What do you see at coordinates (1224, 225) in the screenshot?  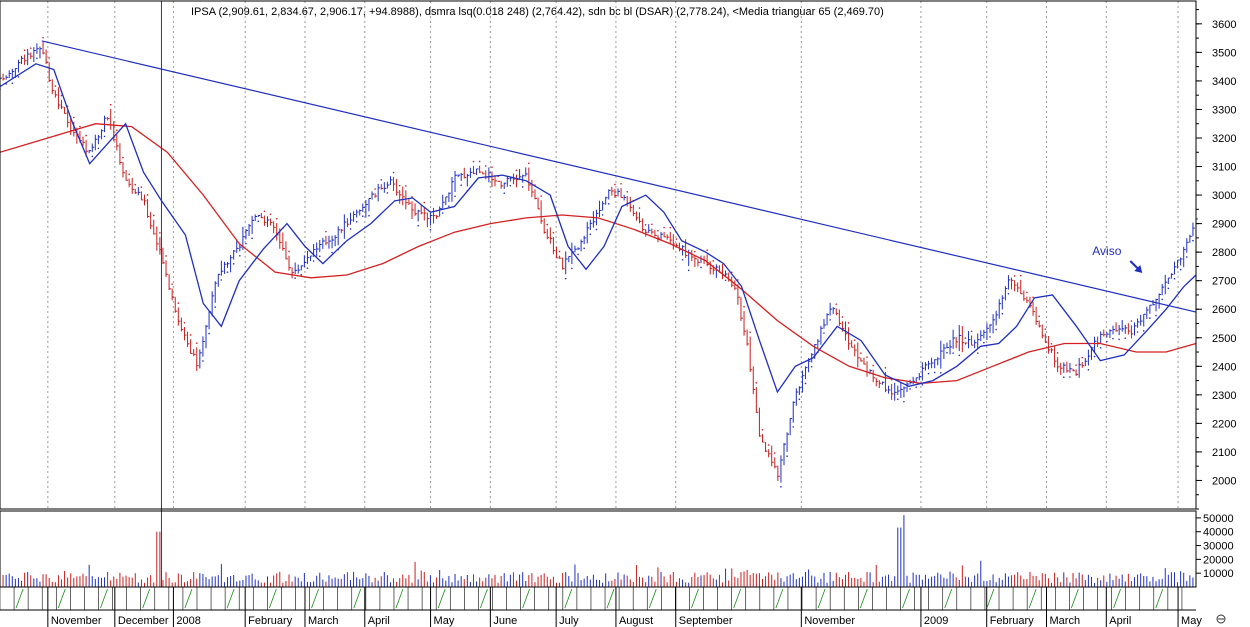 I see `y-tick-label: 2900` at bounding box center [1224, 225].